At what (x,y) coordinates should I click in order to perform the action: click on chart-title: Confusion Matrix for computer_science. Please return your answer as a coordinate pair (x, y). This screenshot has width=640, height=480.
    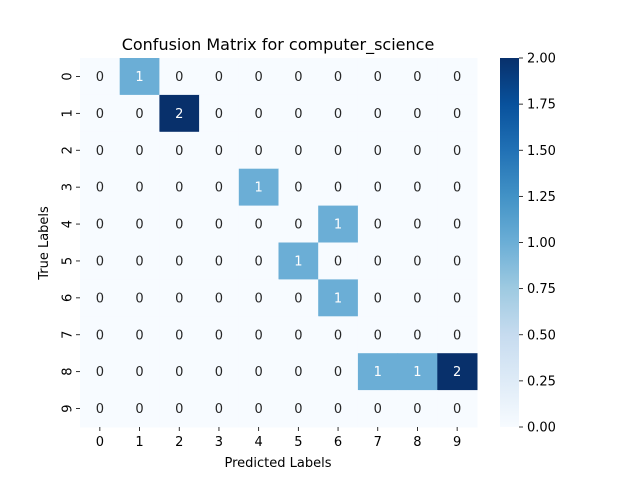
    Looking at the image, I should click on (278, 45).